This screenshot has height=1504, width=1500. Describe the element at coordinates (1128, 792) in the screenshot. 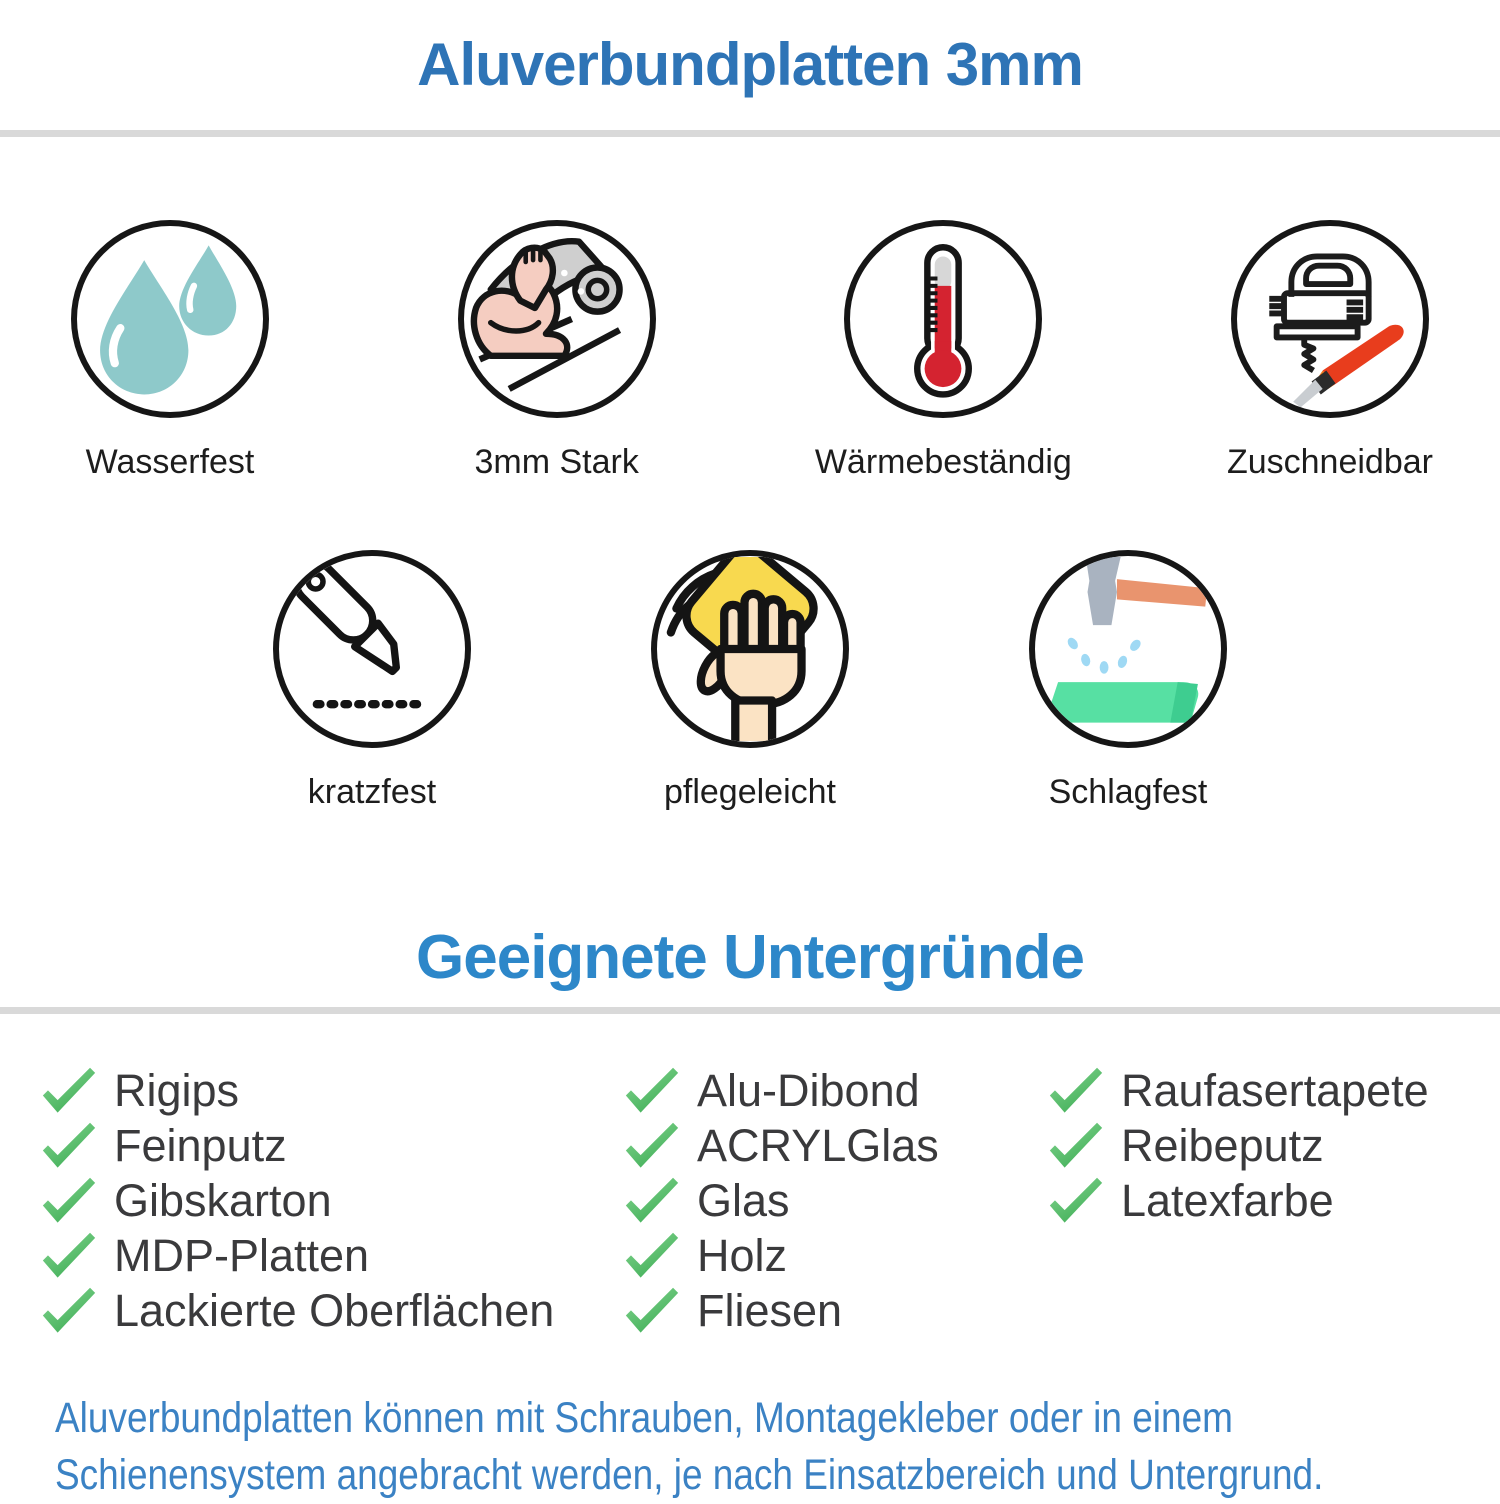

I see `feature-label: Schlagfest` at that location.